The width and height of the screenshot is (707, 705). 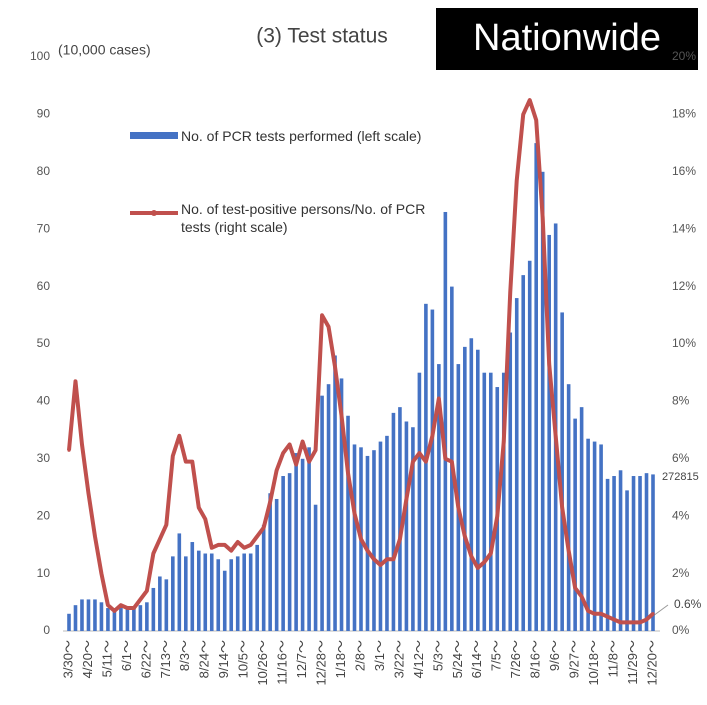 What do you see at coordinates (262, 663) in the screenshot?
I see `x-tick-label: 10/26～` at bounding box center [262, 663].